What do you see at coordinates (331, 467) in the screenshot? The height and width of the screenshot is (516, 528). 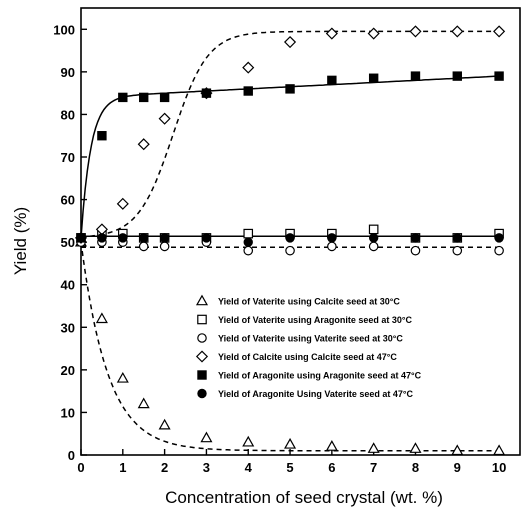 I see `x-tick-label: 6` at bounding box center [331, 467].